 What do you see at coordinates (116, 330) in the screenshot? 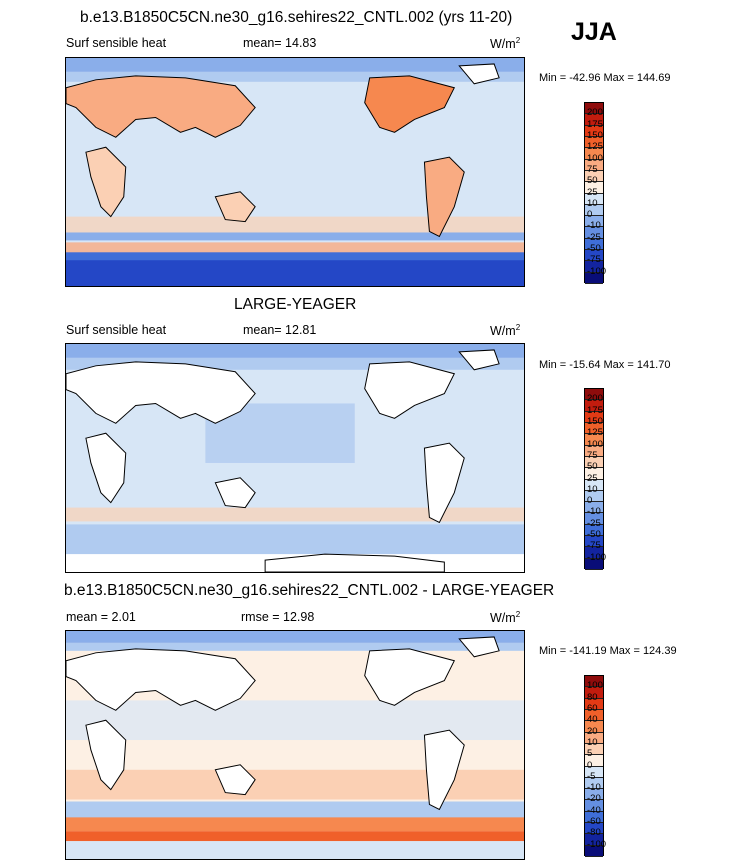
I see `panel-2-variable-label: Surf sensible heat` at bounding box center [116, 330].